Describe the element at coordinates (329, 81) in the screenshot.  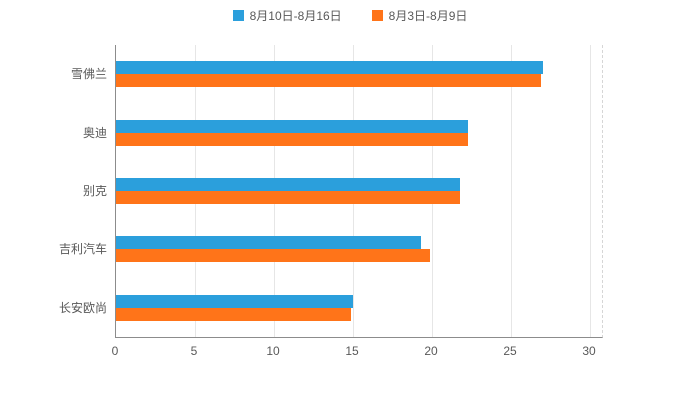
I see `bar-series2-cat1` at that location.